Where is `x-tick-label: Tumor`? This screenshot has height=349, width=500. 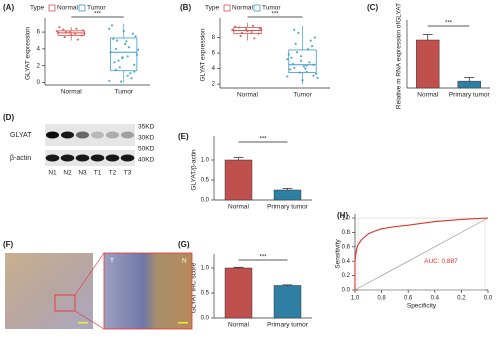
x-tick-label: Tumor is located at coordinates (123, 92).